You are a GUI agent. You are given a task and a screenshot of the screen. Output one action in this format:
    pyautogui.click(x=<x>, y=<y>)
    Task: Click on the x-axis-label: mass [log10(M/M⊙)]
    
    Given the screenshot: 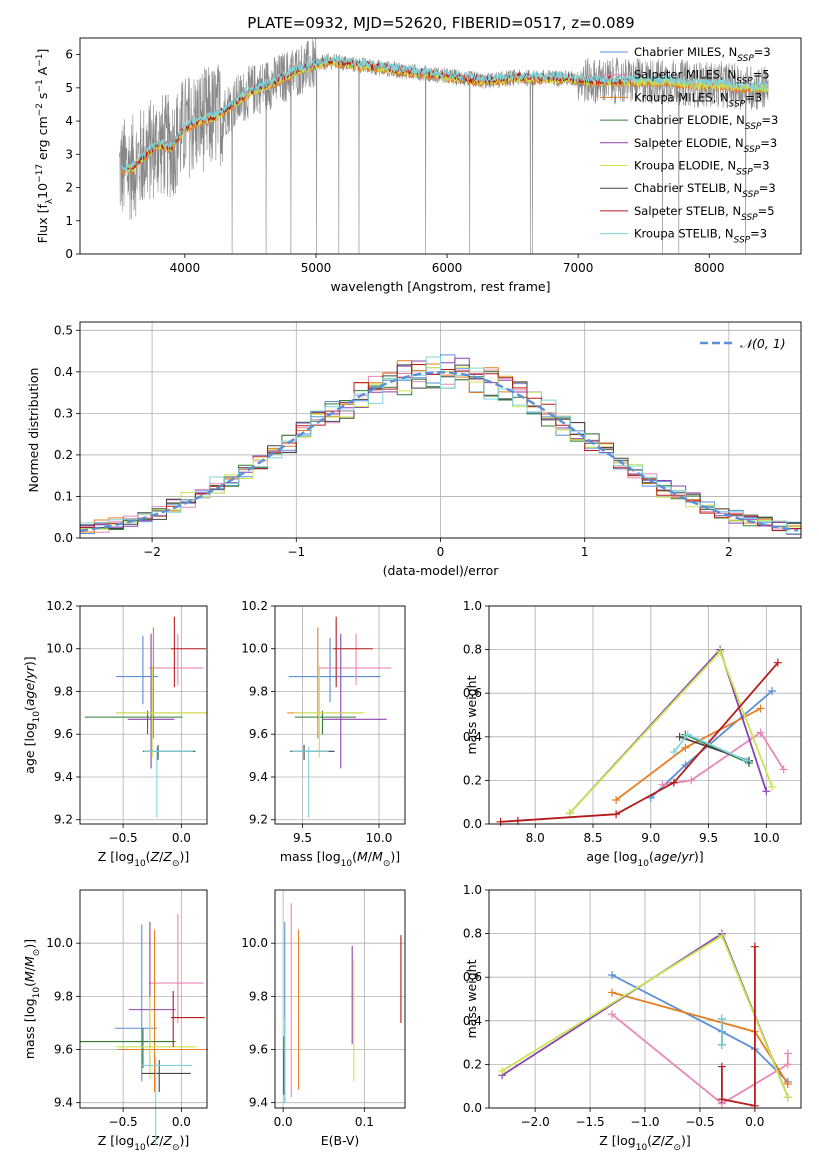 What is the action you would take?
    pyautogui.click(x=340, y=859)
    